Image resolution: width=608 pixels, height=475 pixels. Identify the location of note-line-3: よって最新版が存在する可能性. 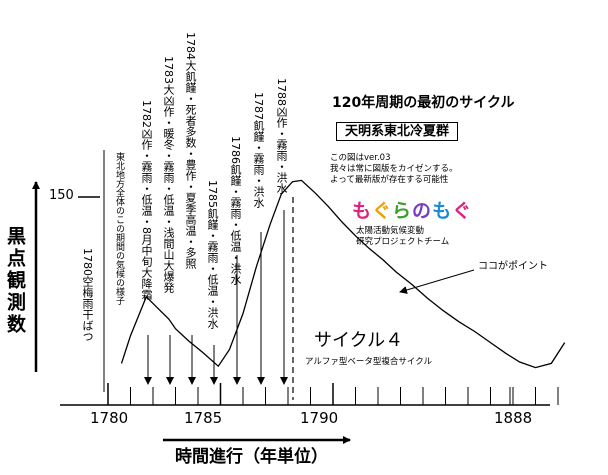
(389, 180).